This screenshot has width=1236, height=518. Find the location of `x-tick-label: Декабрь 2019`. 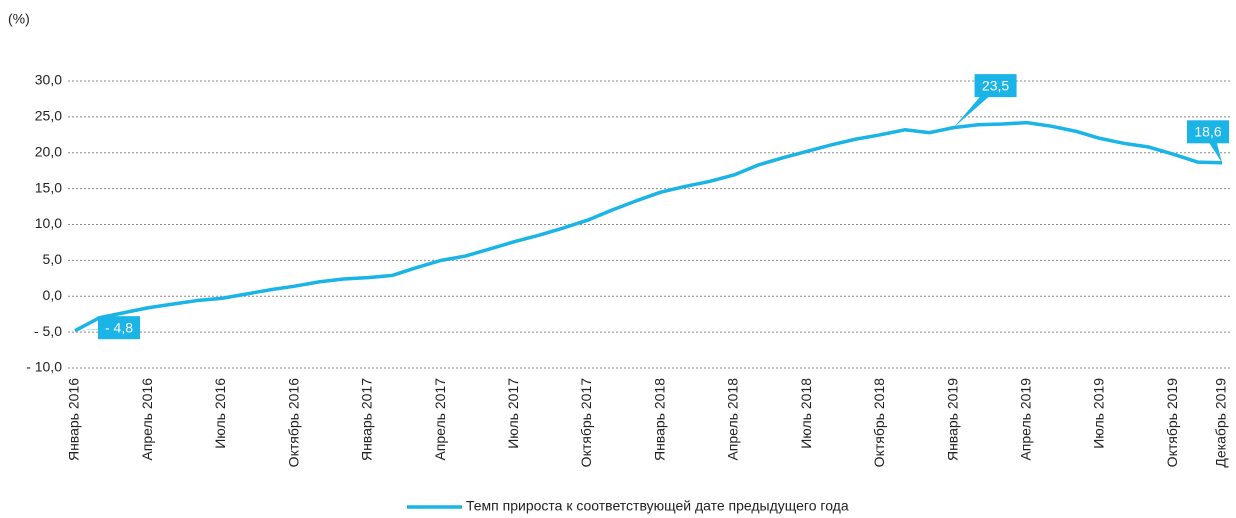

x-tick-label: Декабрь 2019 is located at coordinates (1221, 423).